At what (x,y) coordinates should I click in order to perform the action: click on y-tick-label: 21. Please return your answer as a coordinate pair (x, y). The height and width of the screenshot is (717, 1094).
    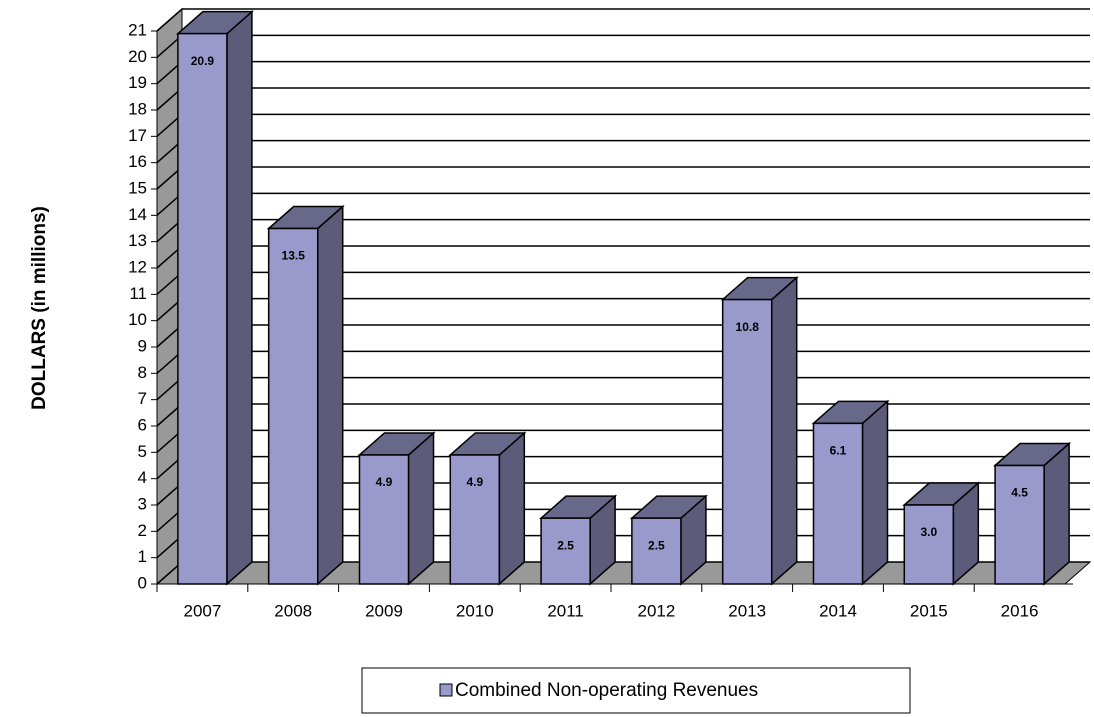
    Looking at the image, I should click on (137, 29).